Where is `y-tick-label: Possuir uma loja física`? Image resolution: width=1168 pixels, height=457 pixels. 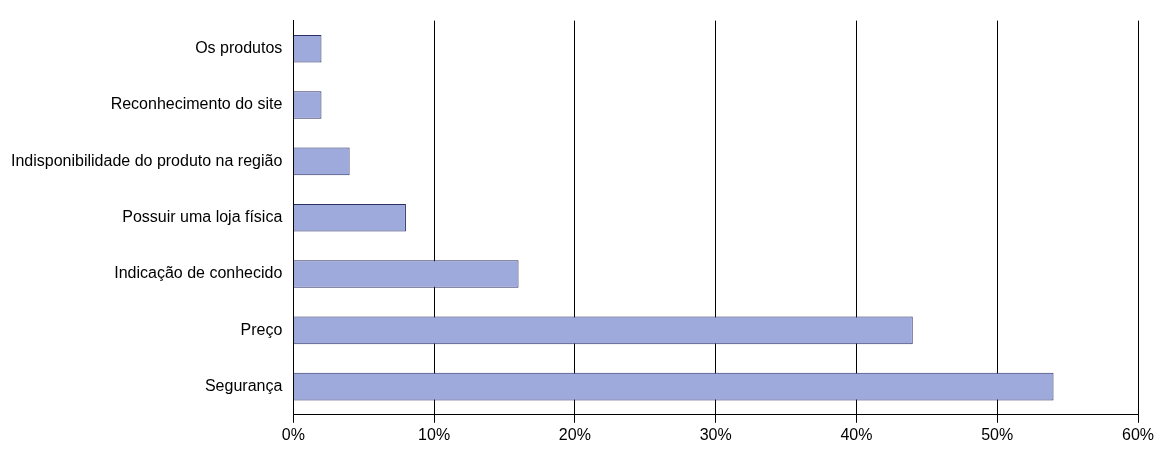
y-tick-label: Possuir uma loja física is located at coordinates (202, 217).